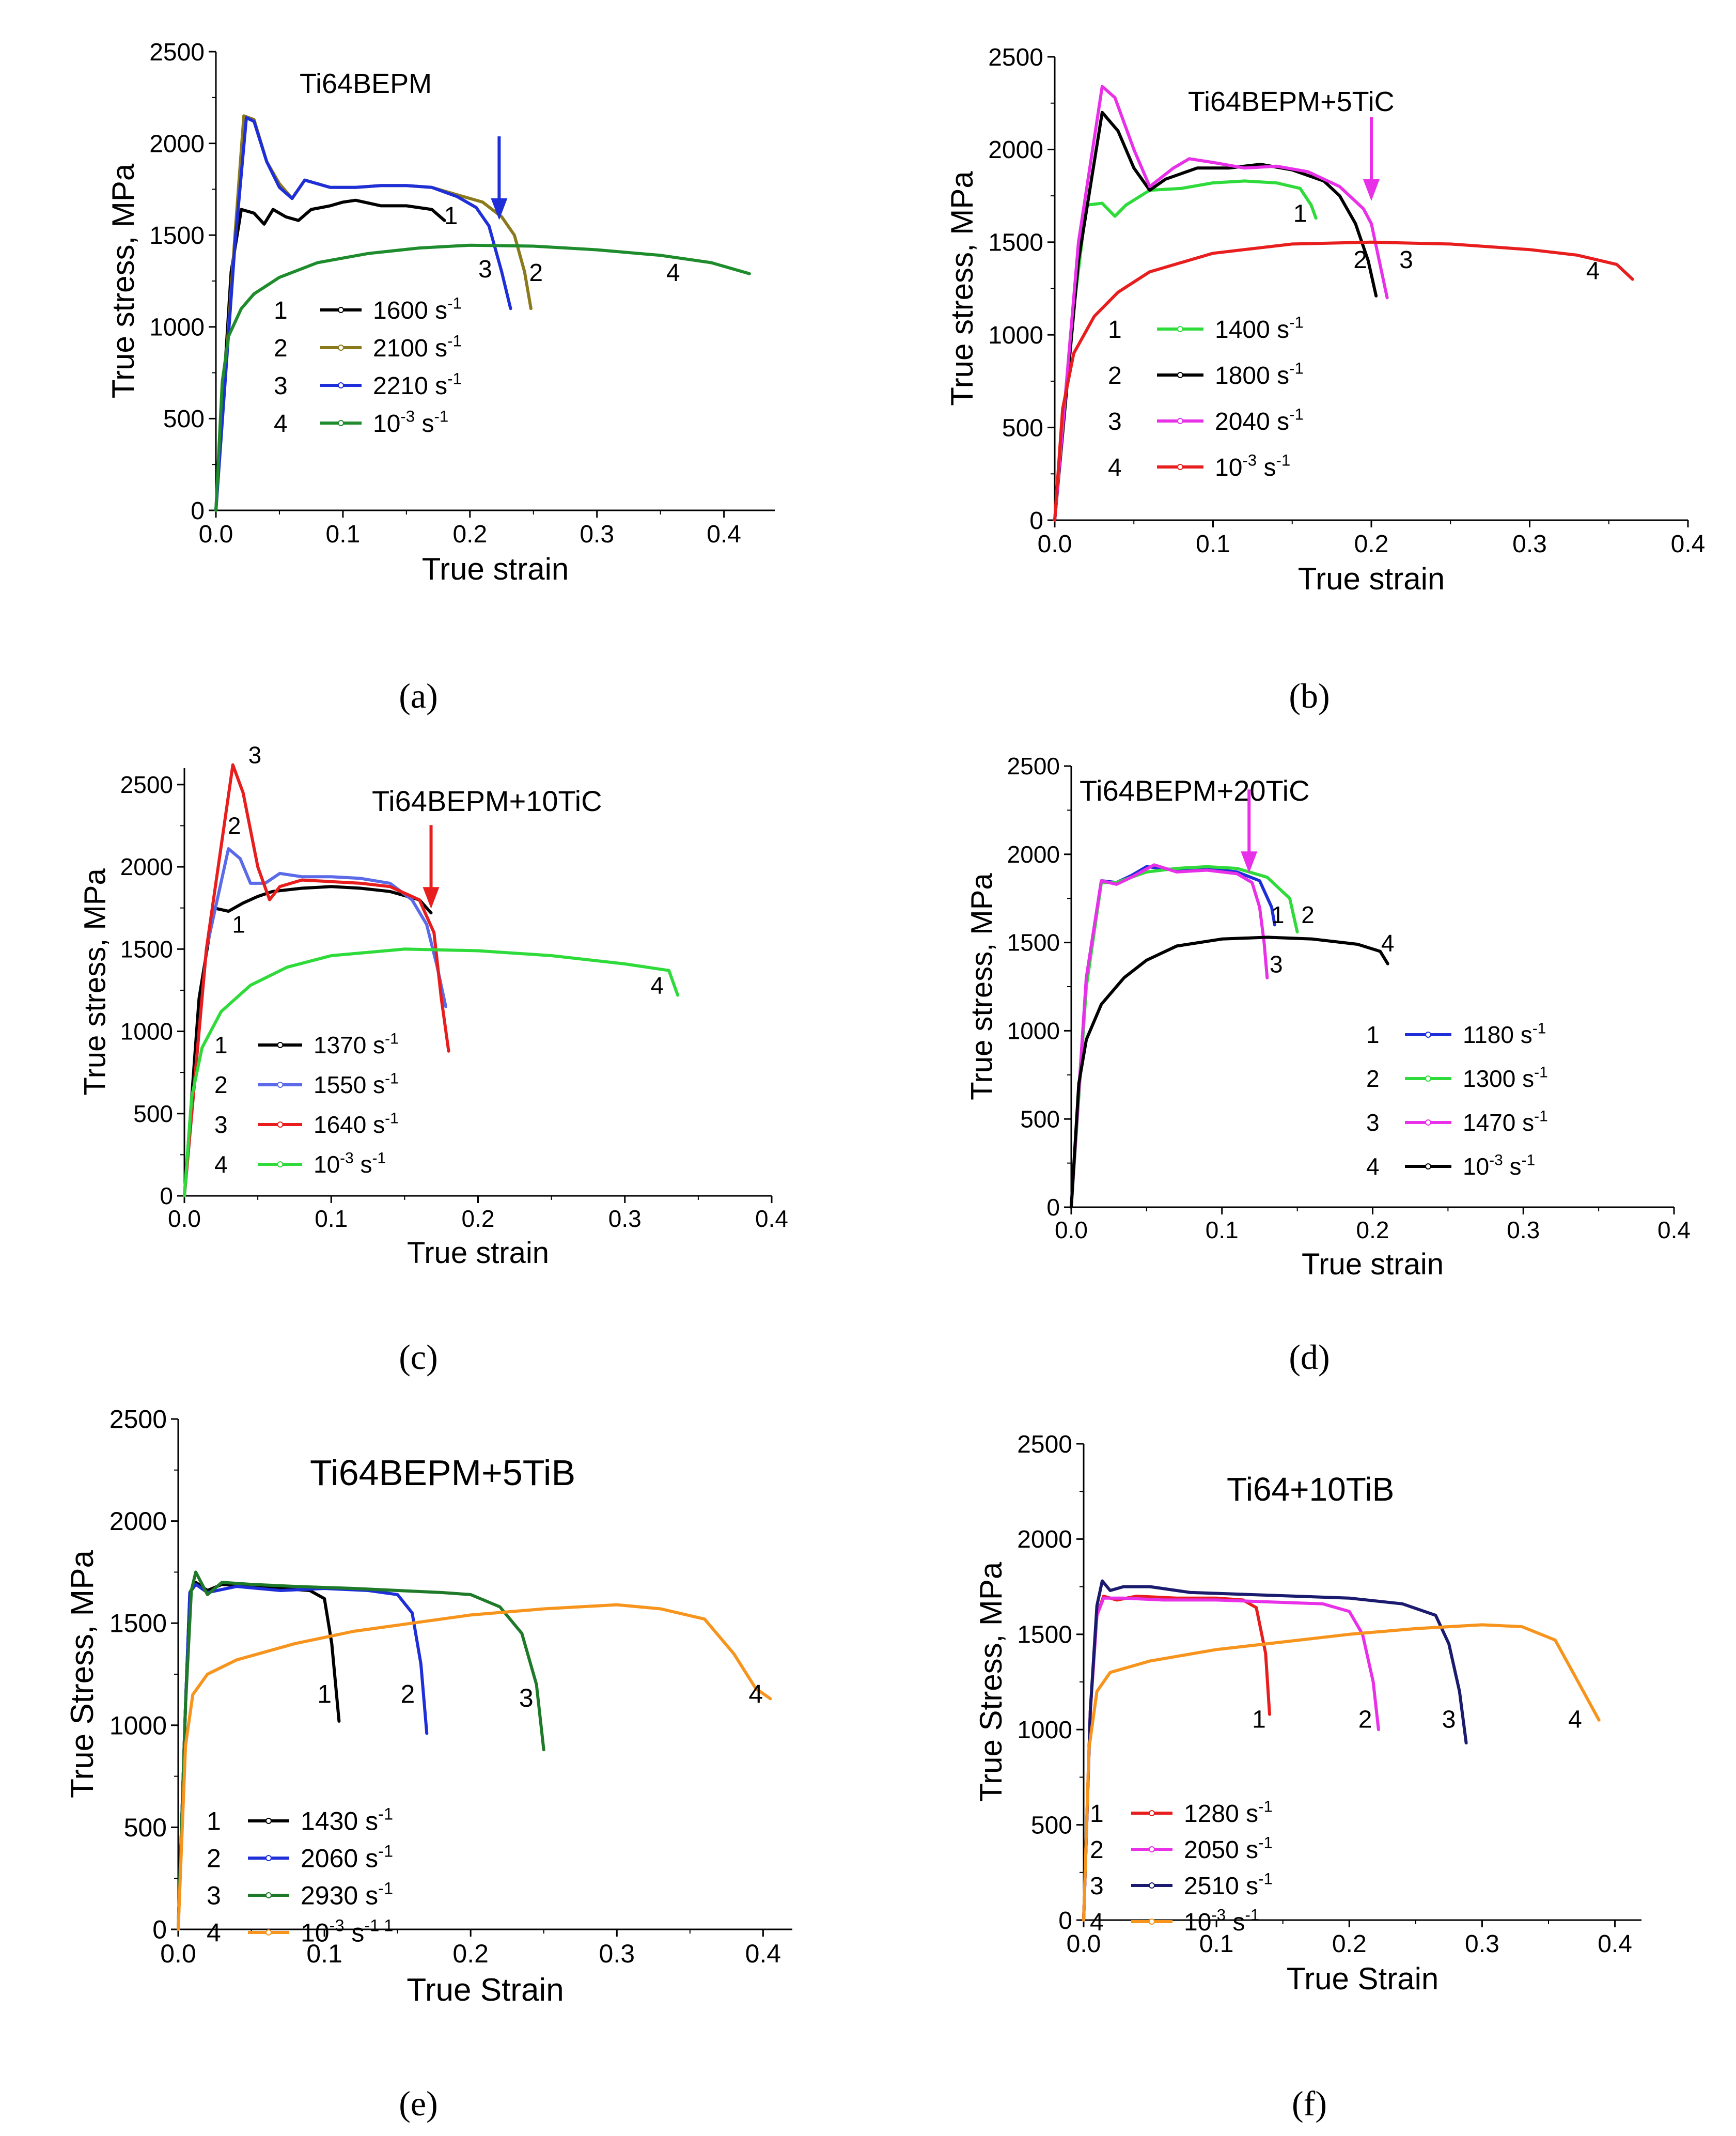 This screenshot has height=2136, width=1736. I want to click on x-tick-label: 0.2, so click(1371, 544).